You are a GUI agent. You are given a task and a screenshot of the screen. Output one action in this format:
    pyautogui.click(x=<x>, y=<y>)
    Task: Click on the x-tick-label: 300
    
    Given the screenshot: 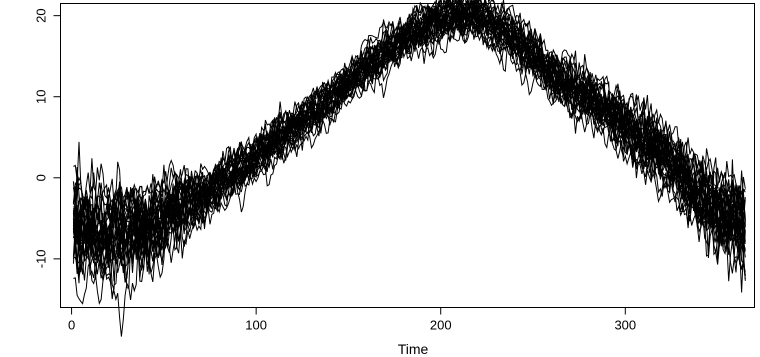 What is the action you would take?
    pyautogui.click(x=625, y=325)
    